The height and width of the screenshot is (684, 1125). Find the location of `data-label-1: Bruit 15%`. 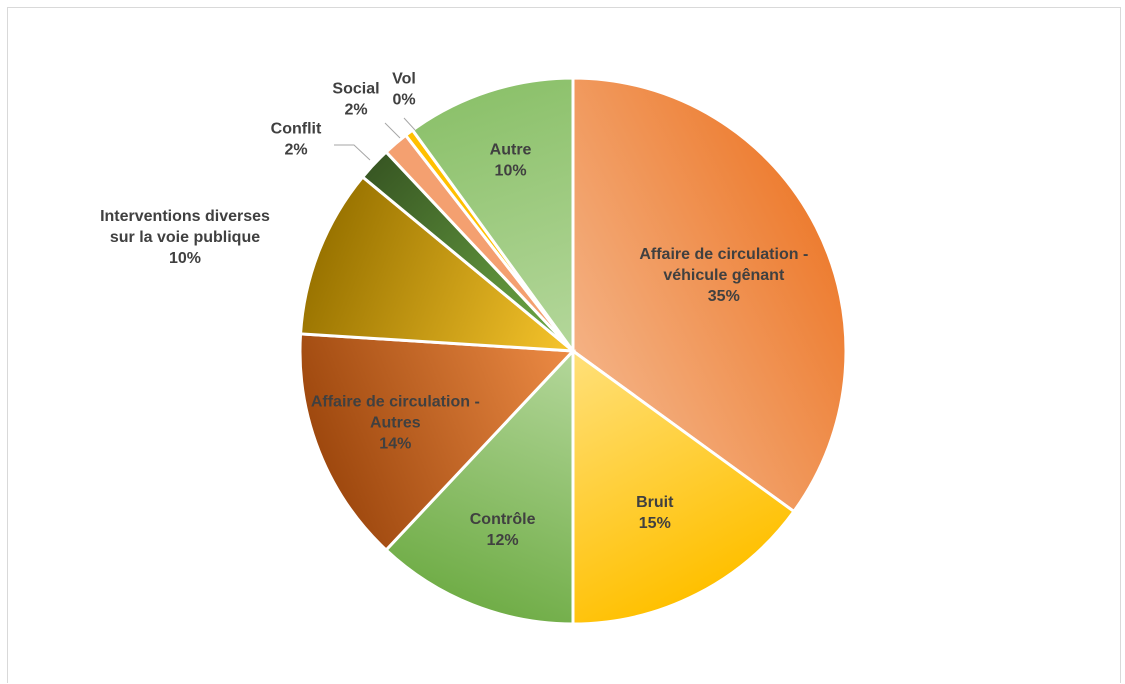

data-label-1: Bruit 15% is located at coordinates (655, 513).